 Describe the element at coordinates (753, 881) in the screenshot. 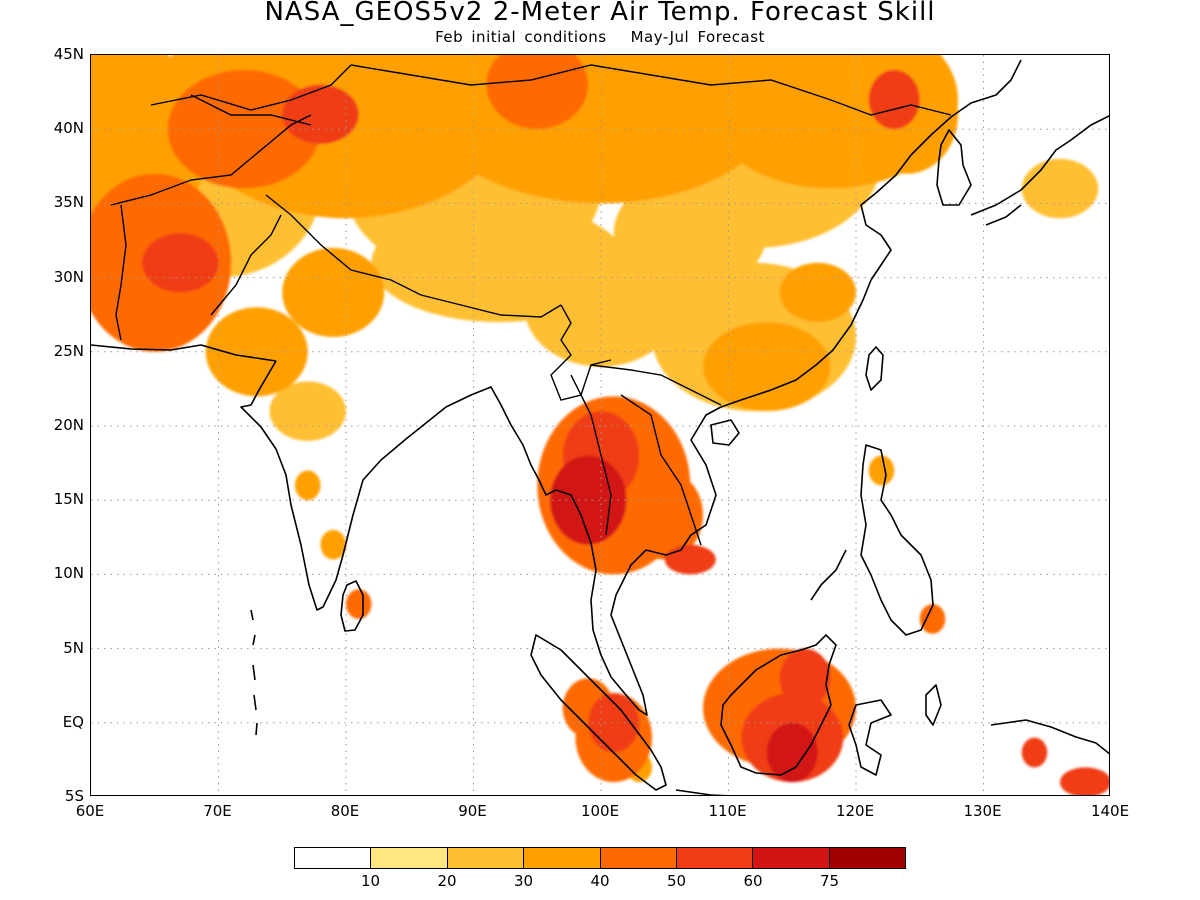

I see `colorbar-tick-label: 60` at that location.